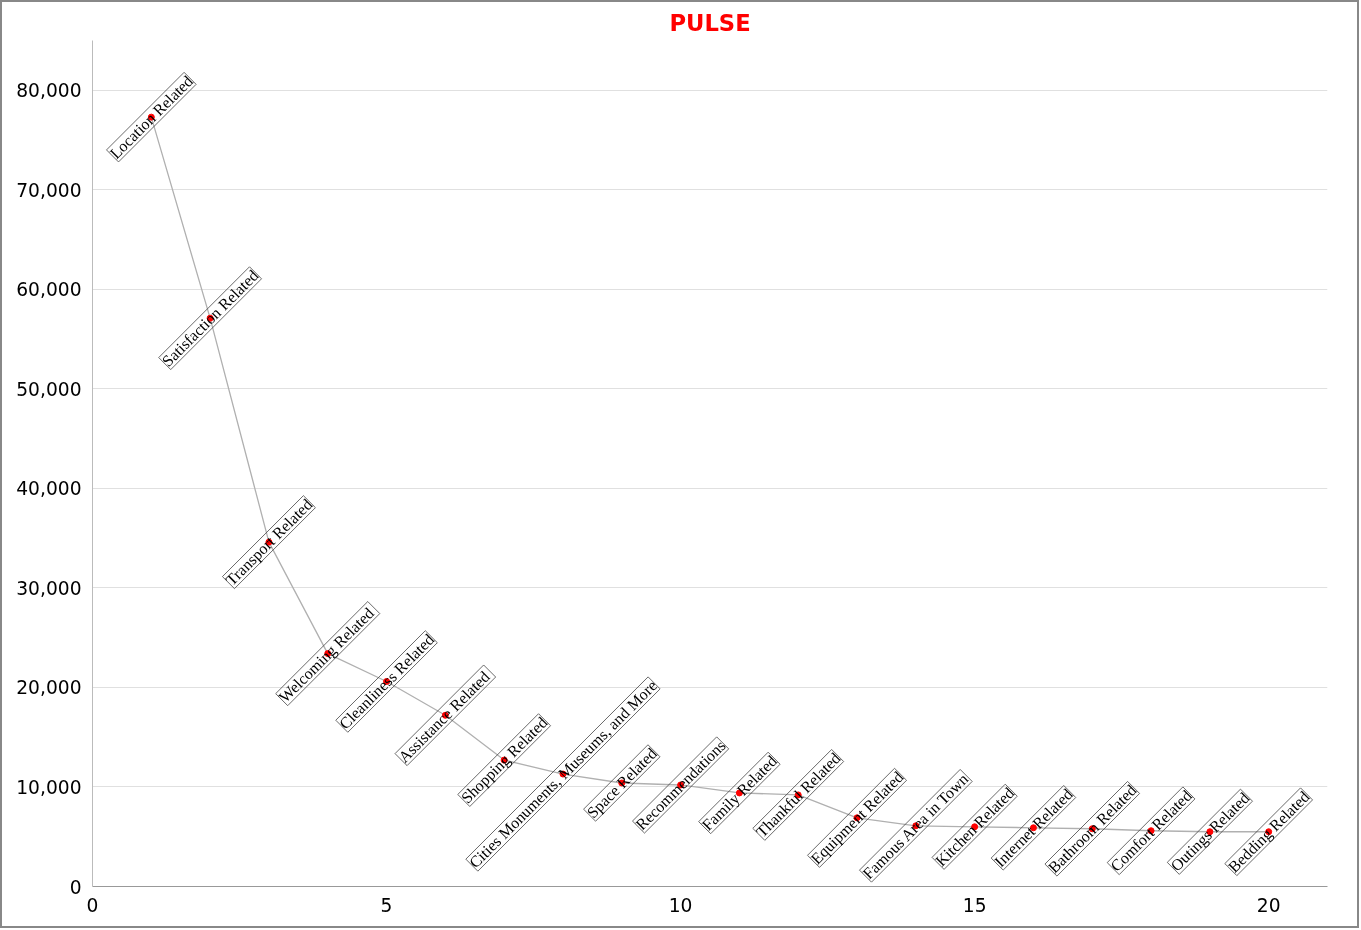 Image resolution: width=1361 pixels, height=930 pixels. Describe the element at coordinates (710, 22) in the screenshot. I see `chart-title: PULSE` at that location.